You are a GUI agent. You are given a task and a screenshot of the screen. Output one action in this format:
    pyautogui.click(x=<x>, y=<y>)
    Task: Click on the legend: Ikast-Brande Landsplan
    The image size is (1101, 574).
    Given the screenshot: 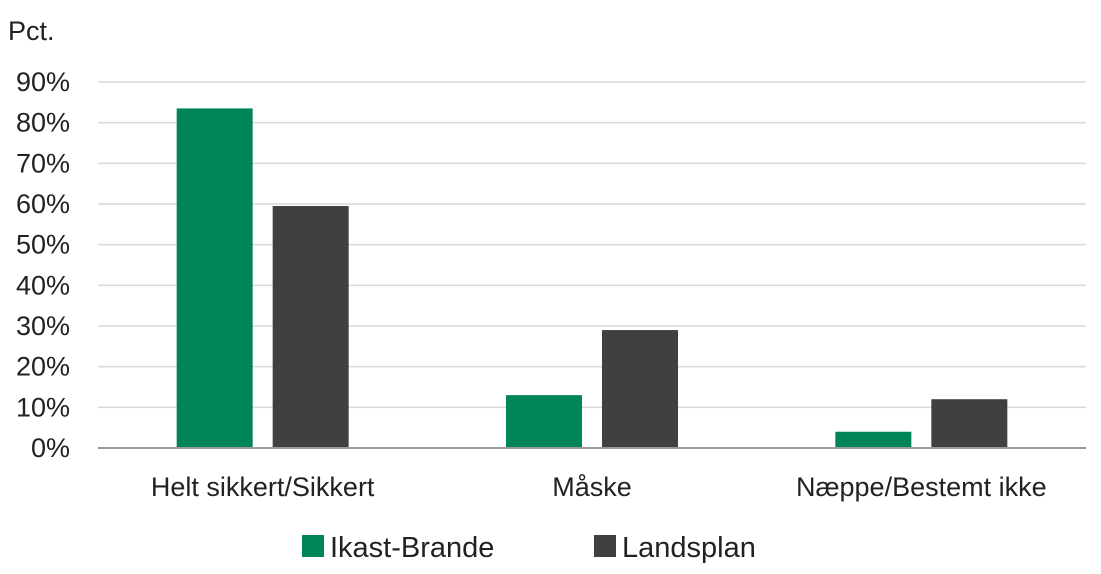 What is the action you would take?
    pyautogui.click(x=529, y=548)
    